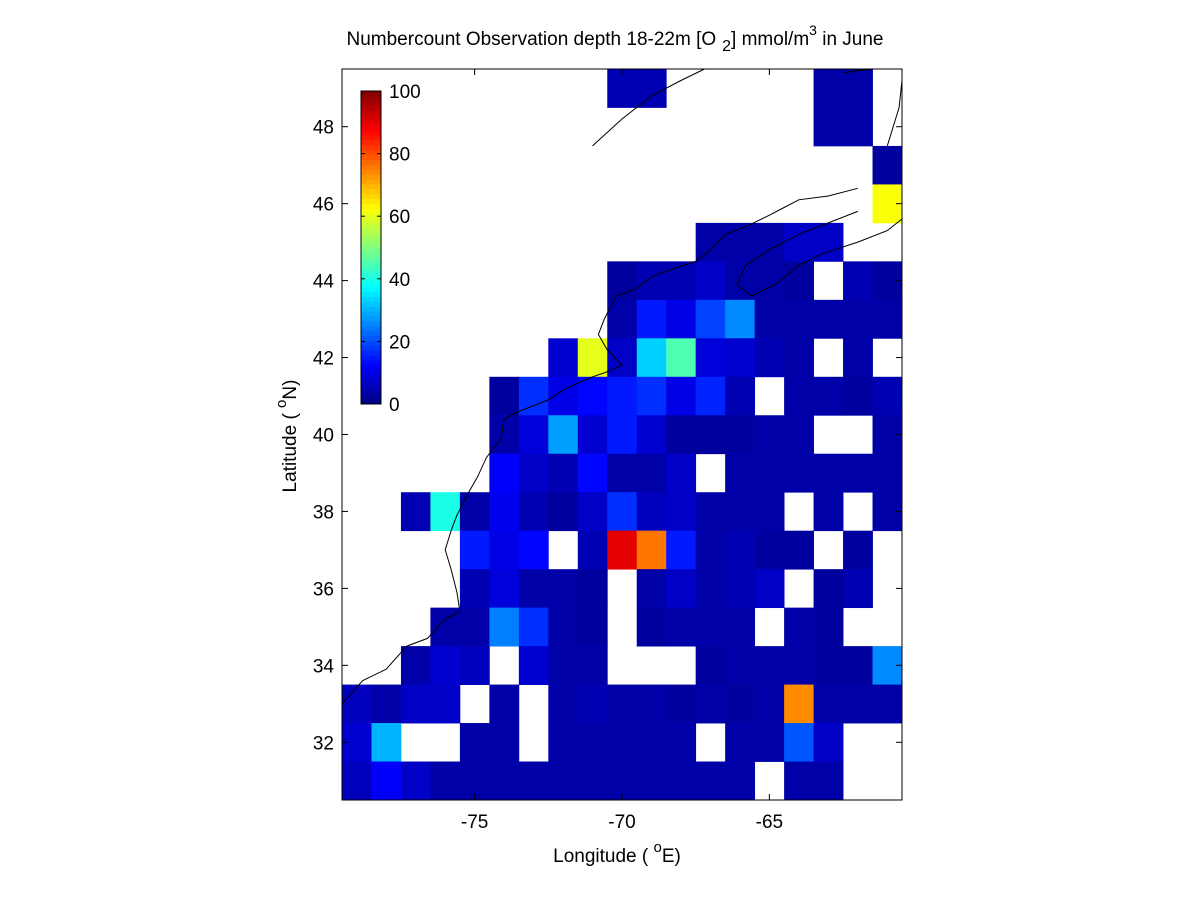 The height and width of the screenshot is (900, 1200). I want to click on x-tick-label: -75, so click(474, 822).